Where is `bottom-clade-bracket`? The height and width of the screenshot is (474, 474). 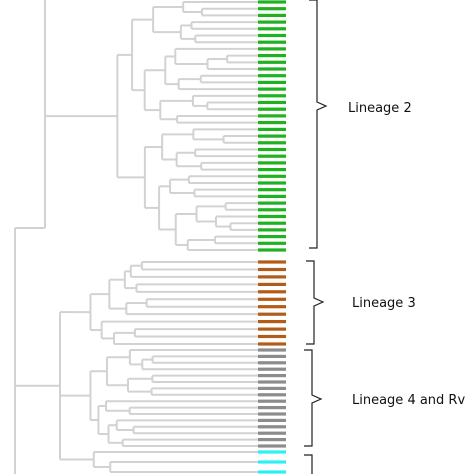 bottom-clade-bracket is located at coordinates (308, 464).